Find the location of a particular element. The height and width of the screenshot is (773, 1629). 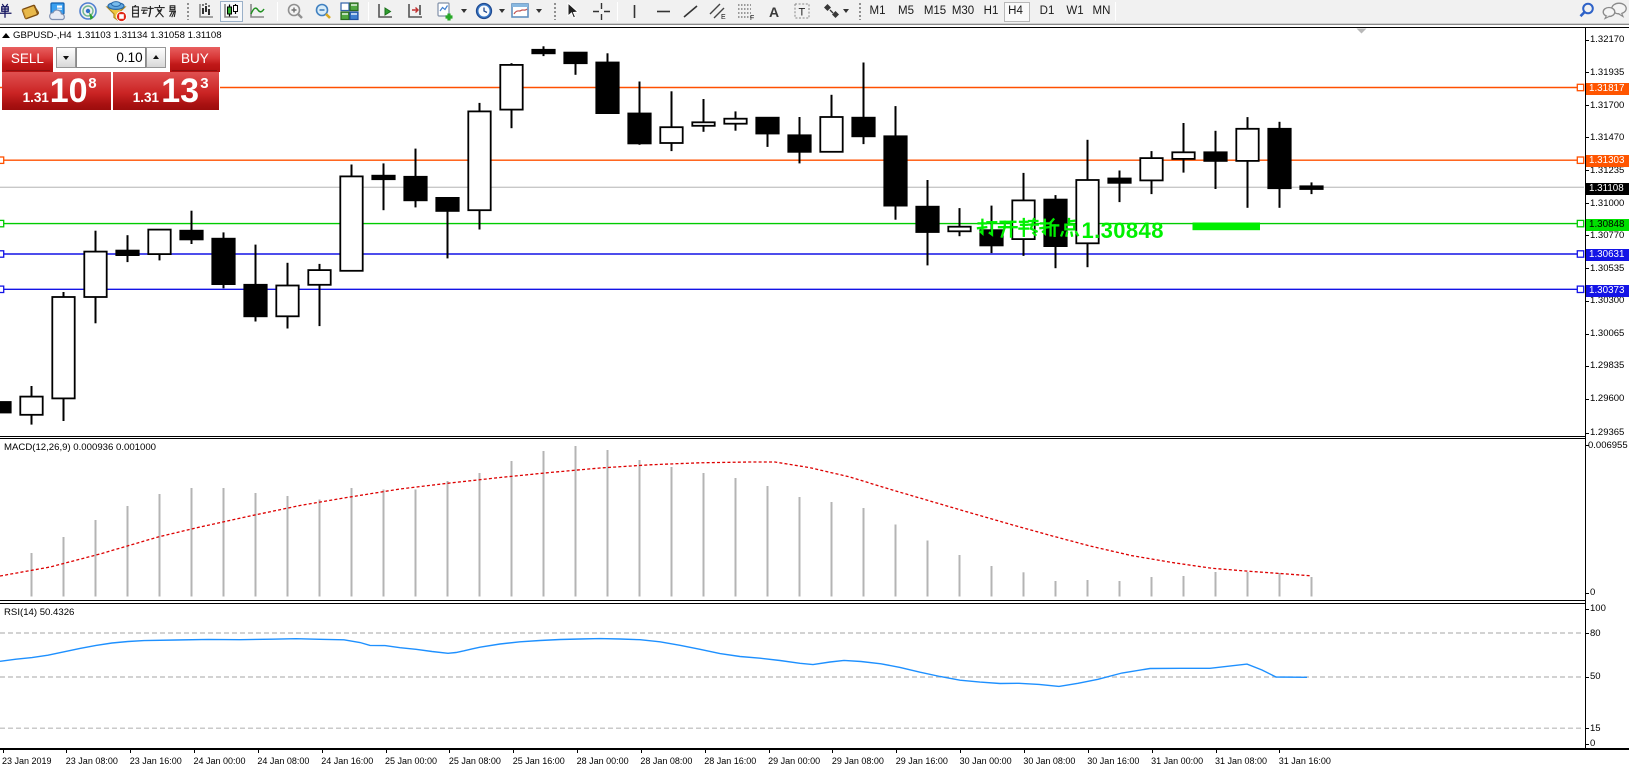

svg-text: F is located at coordinates (752, 18).